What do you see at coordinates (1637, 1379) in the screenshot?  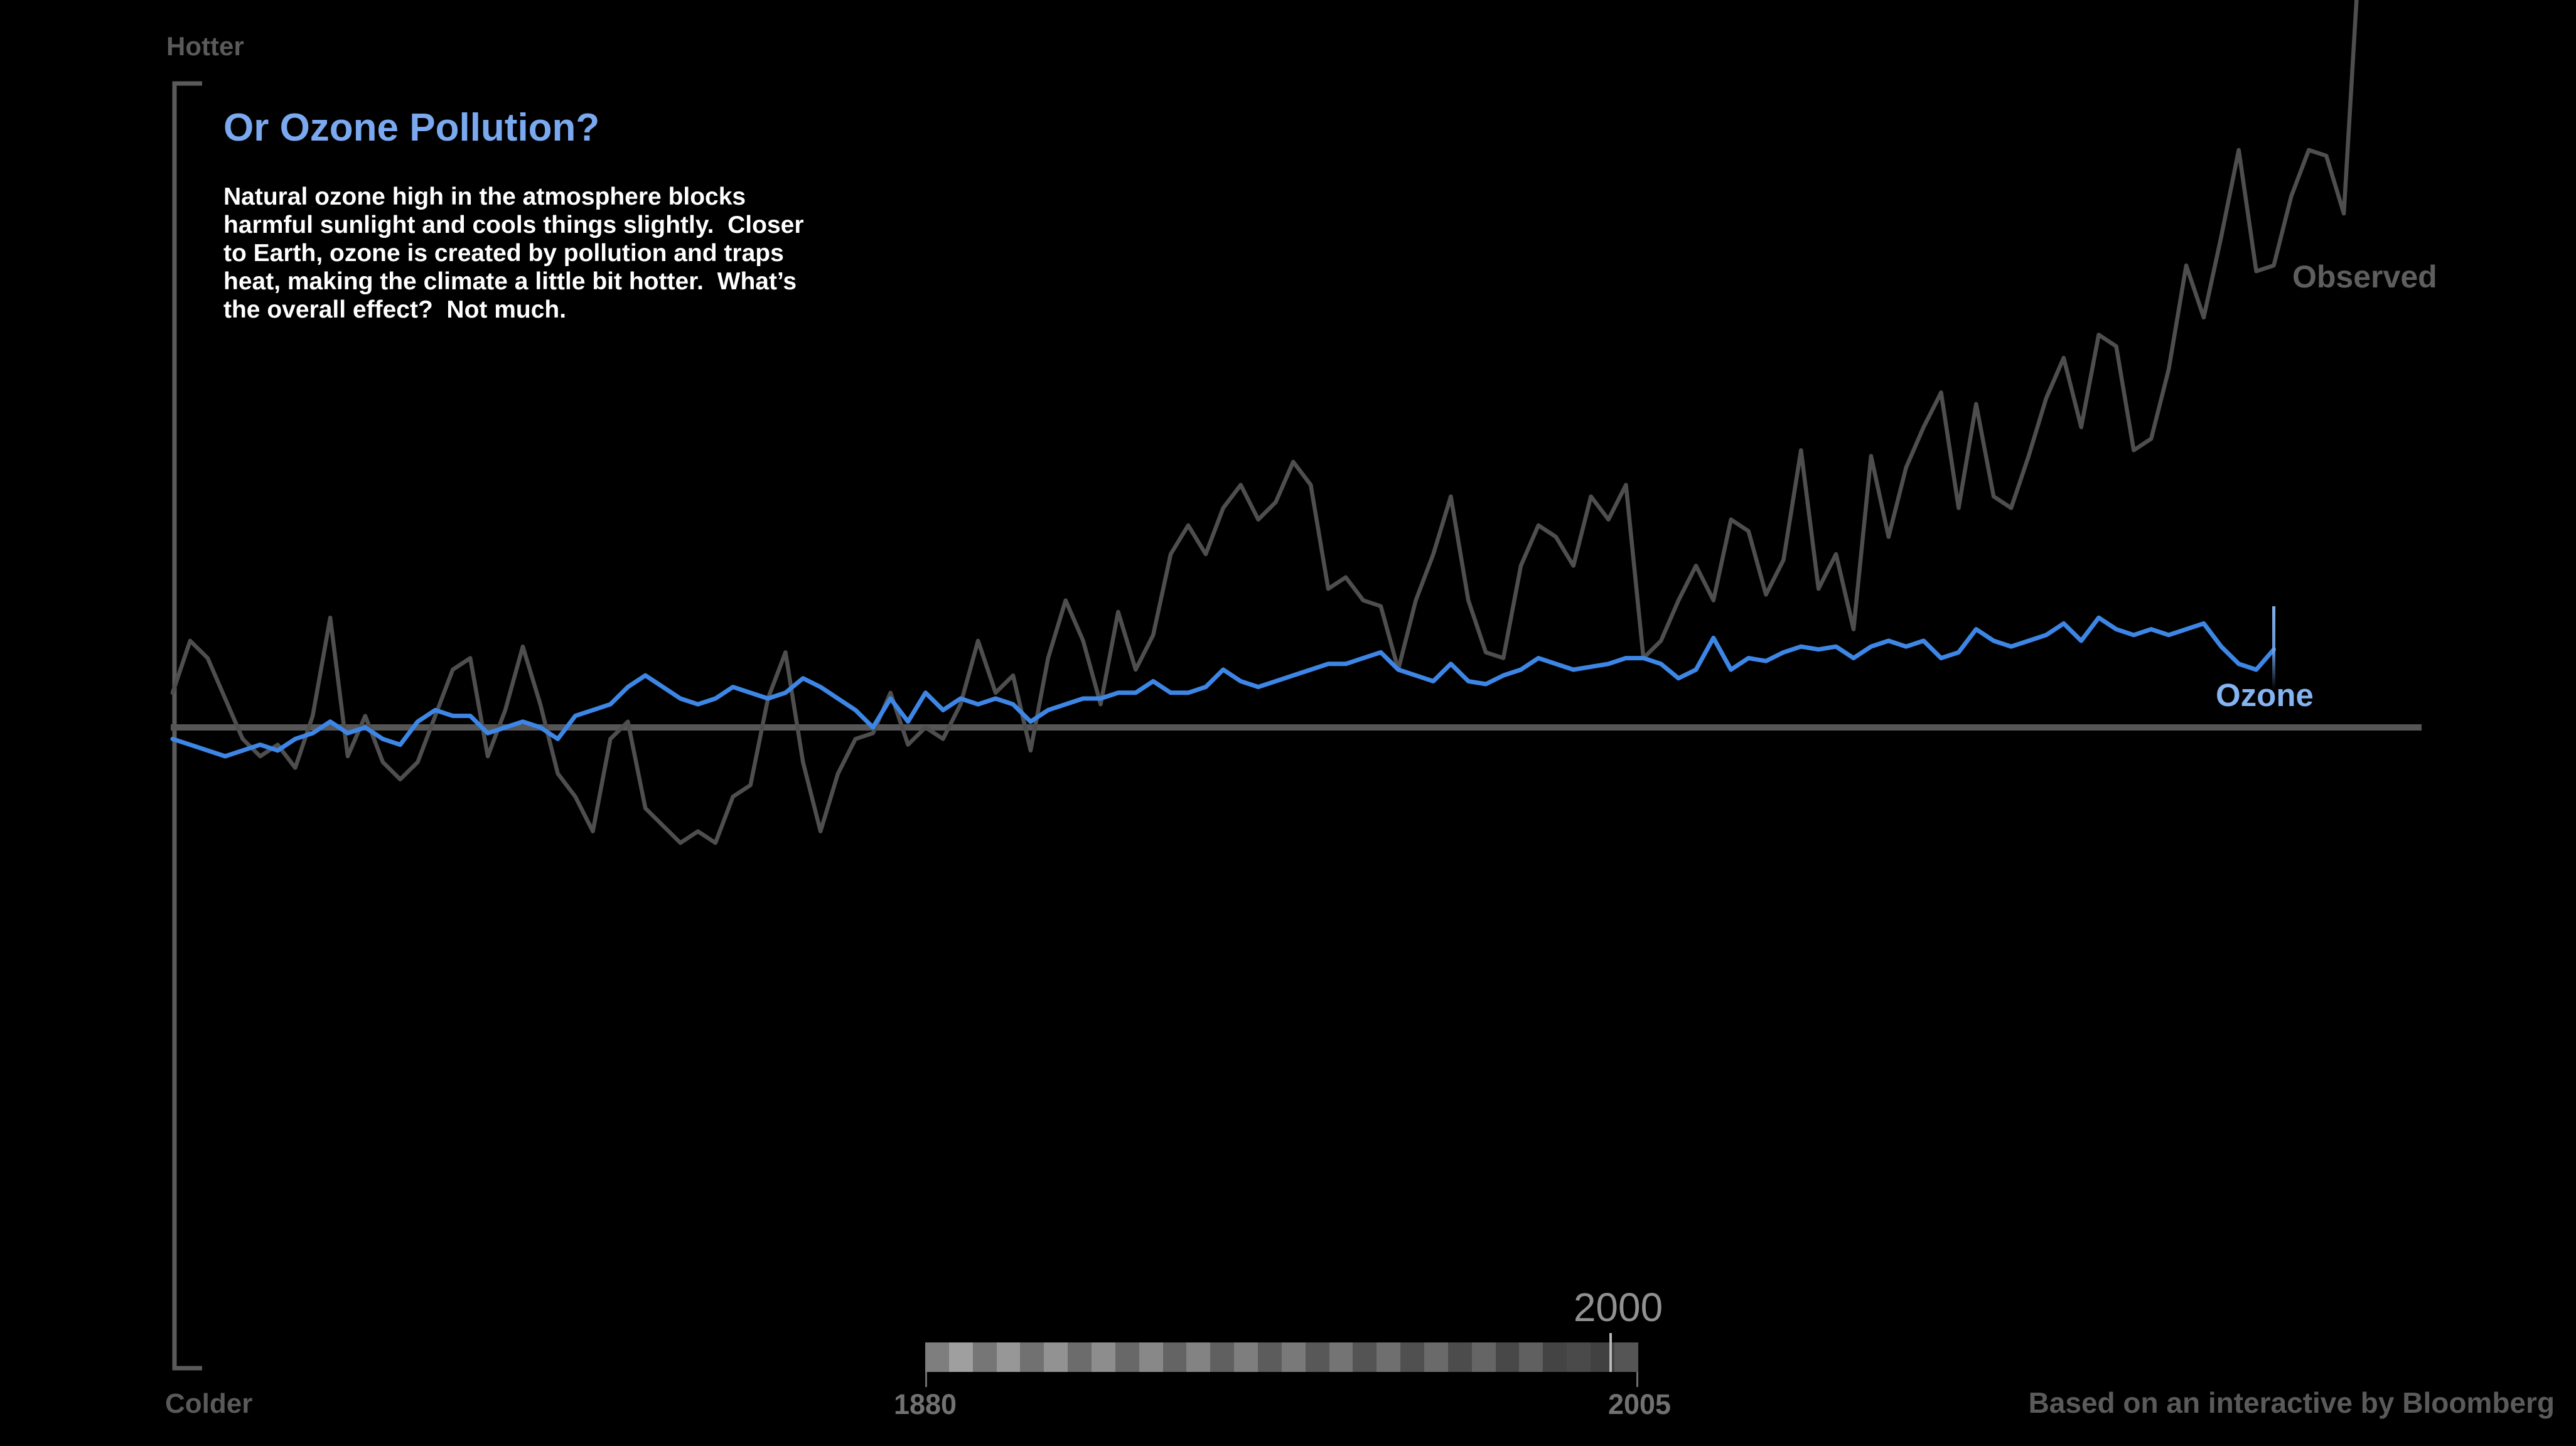 I see `timeline-end-tick` at bounding box center [1637, 1379].